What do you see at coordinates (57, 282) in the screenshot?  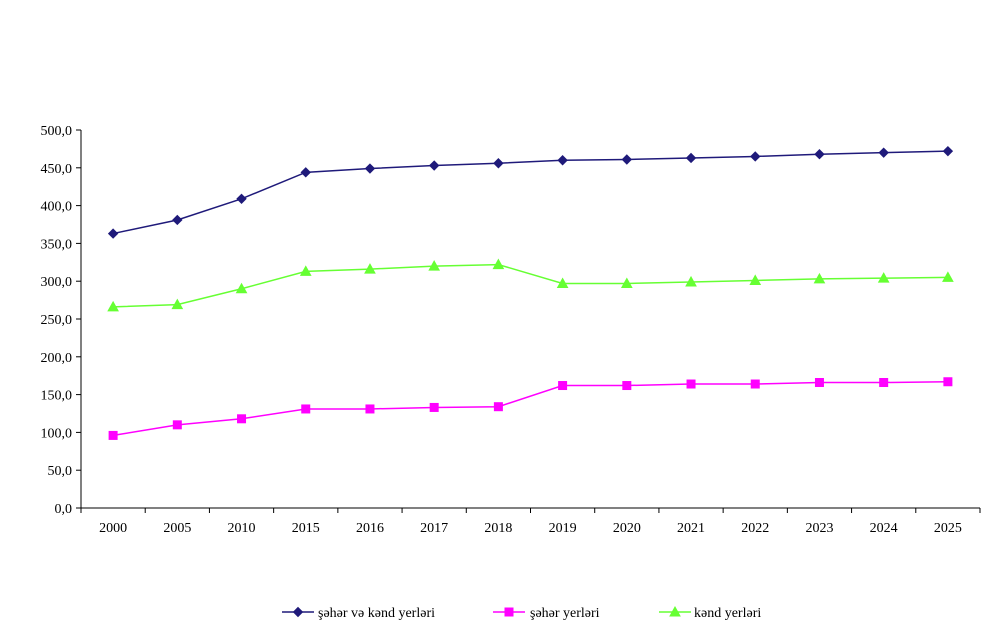 I see `y-tick-label: 300,0` at bounding box center [57, 282].